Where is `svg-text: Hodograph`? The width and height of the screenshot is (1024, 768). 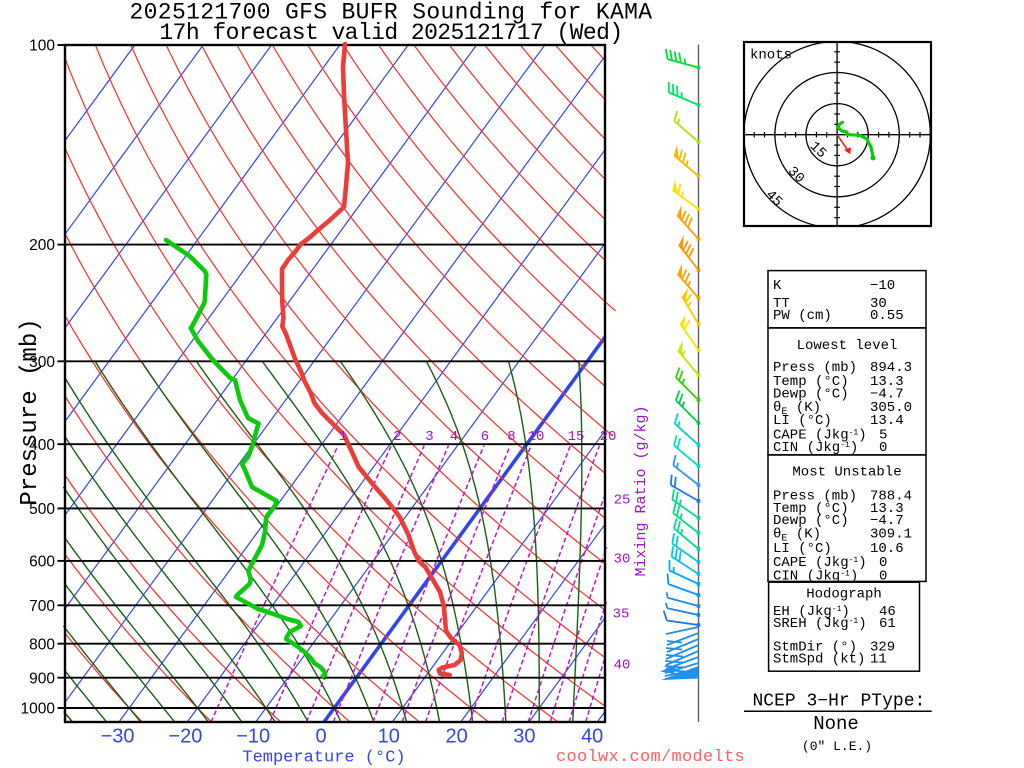 svg-text: Hodograph is located at coordinates (844, 594).